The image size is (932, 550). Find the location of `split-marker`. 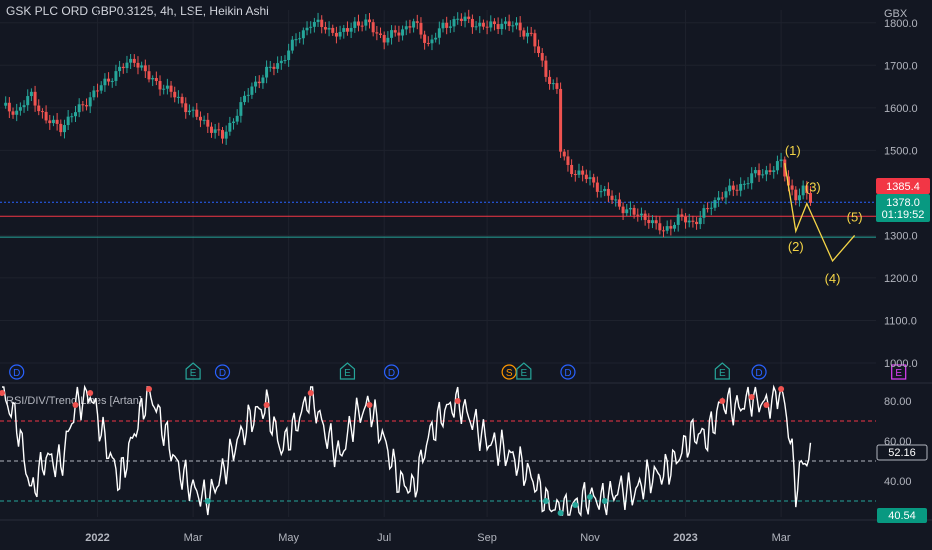

split-marker is located at coordinates (509, 372).